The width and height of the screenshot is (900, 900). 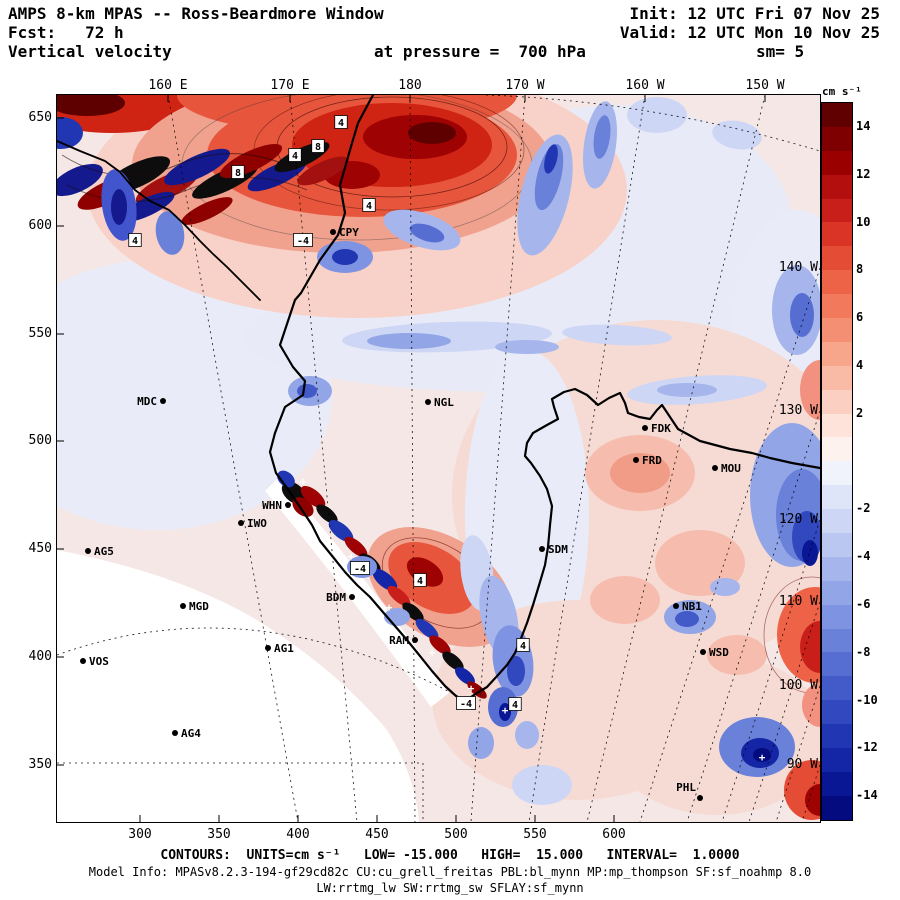 I want to click on x-axis-bottom-label: 300, so click(x=140, y=834).